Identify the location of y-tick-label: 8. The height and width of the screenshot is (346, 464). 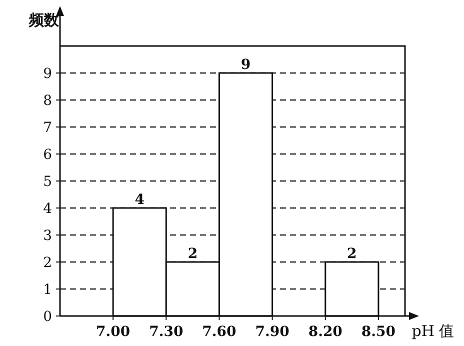
(47, 101).